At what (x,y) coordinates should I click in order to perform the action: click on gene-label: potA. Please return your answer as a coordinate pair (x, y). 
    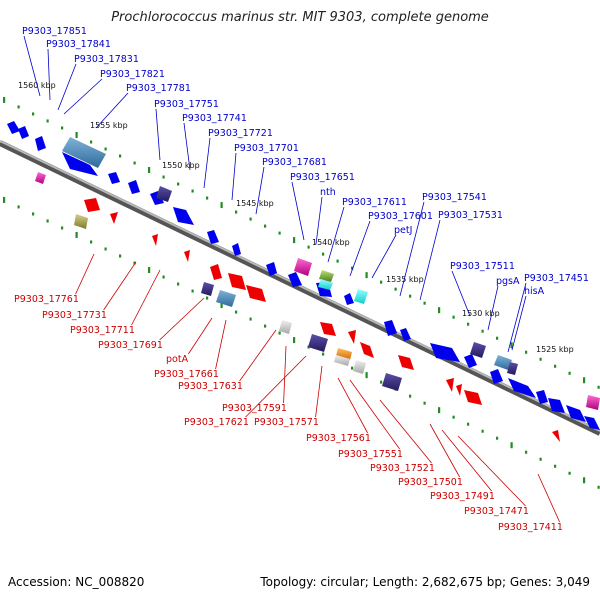
    Looking at the image, I should click on (177, 359).